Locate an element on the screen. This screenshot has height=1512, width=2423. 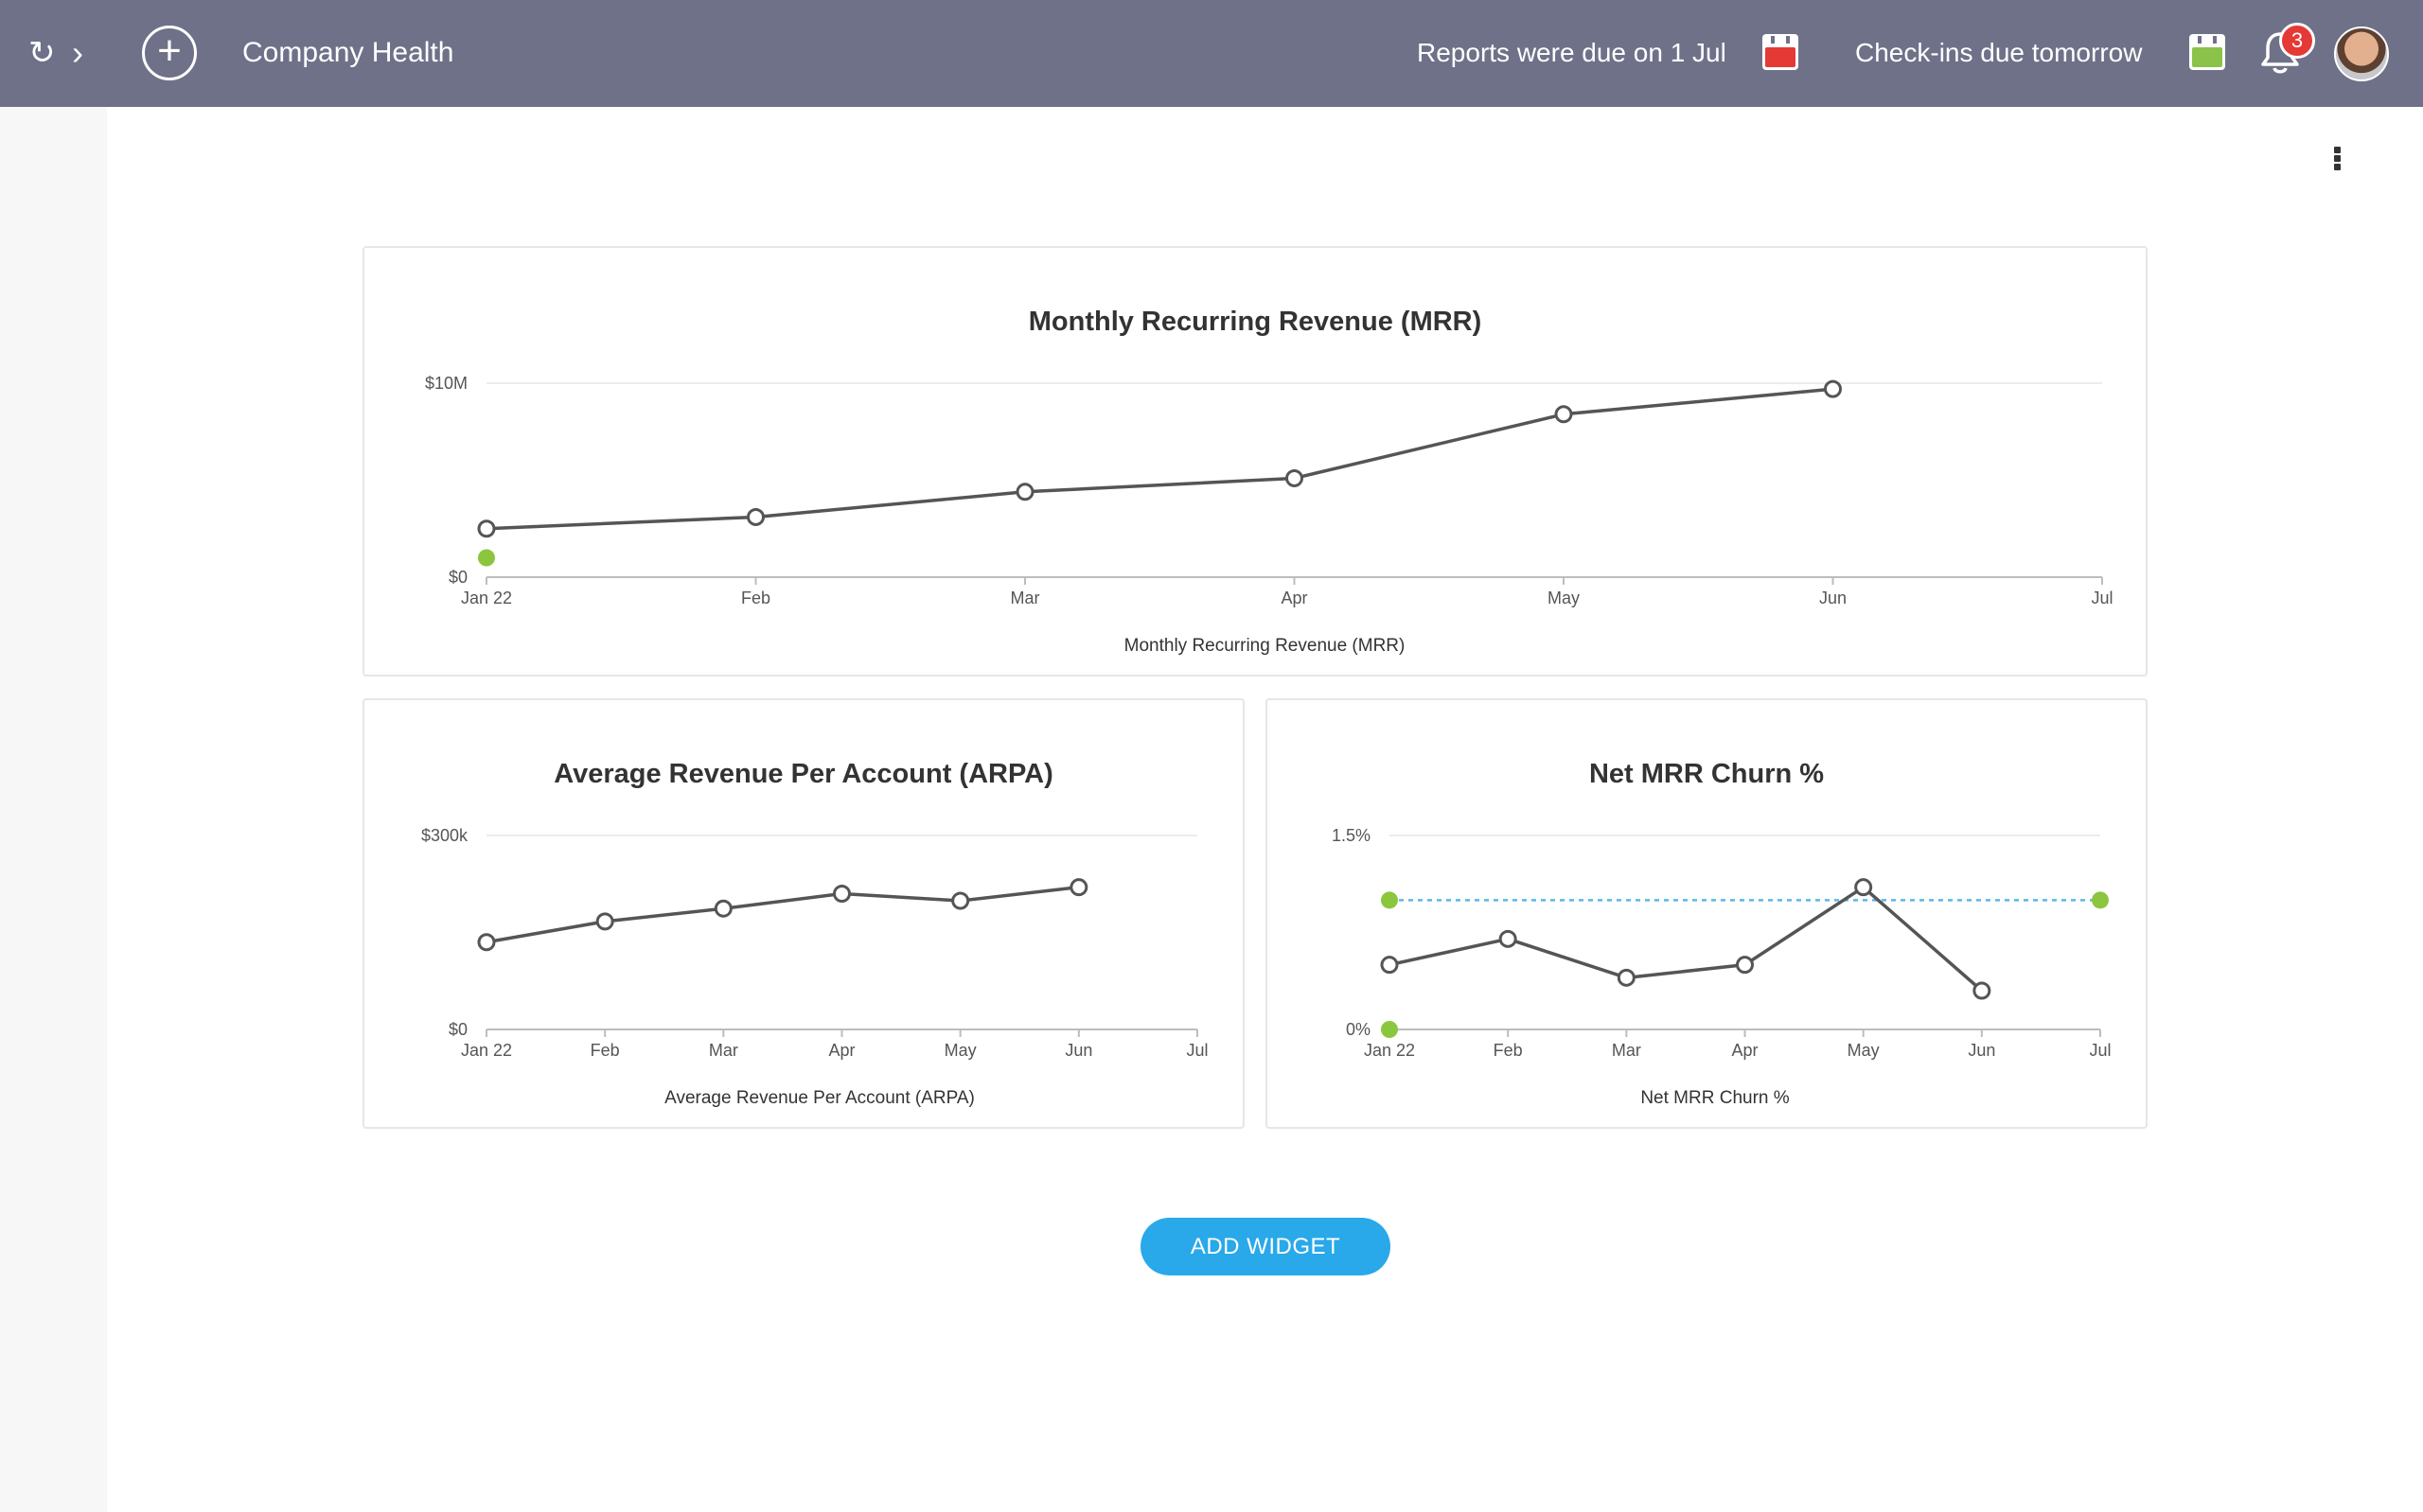
notification-badge: 3 is located at coordinates (2297, 41).